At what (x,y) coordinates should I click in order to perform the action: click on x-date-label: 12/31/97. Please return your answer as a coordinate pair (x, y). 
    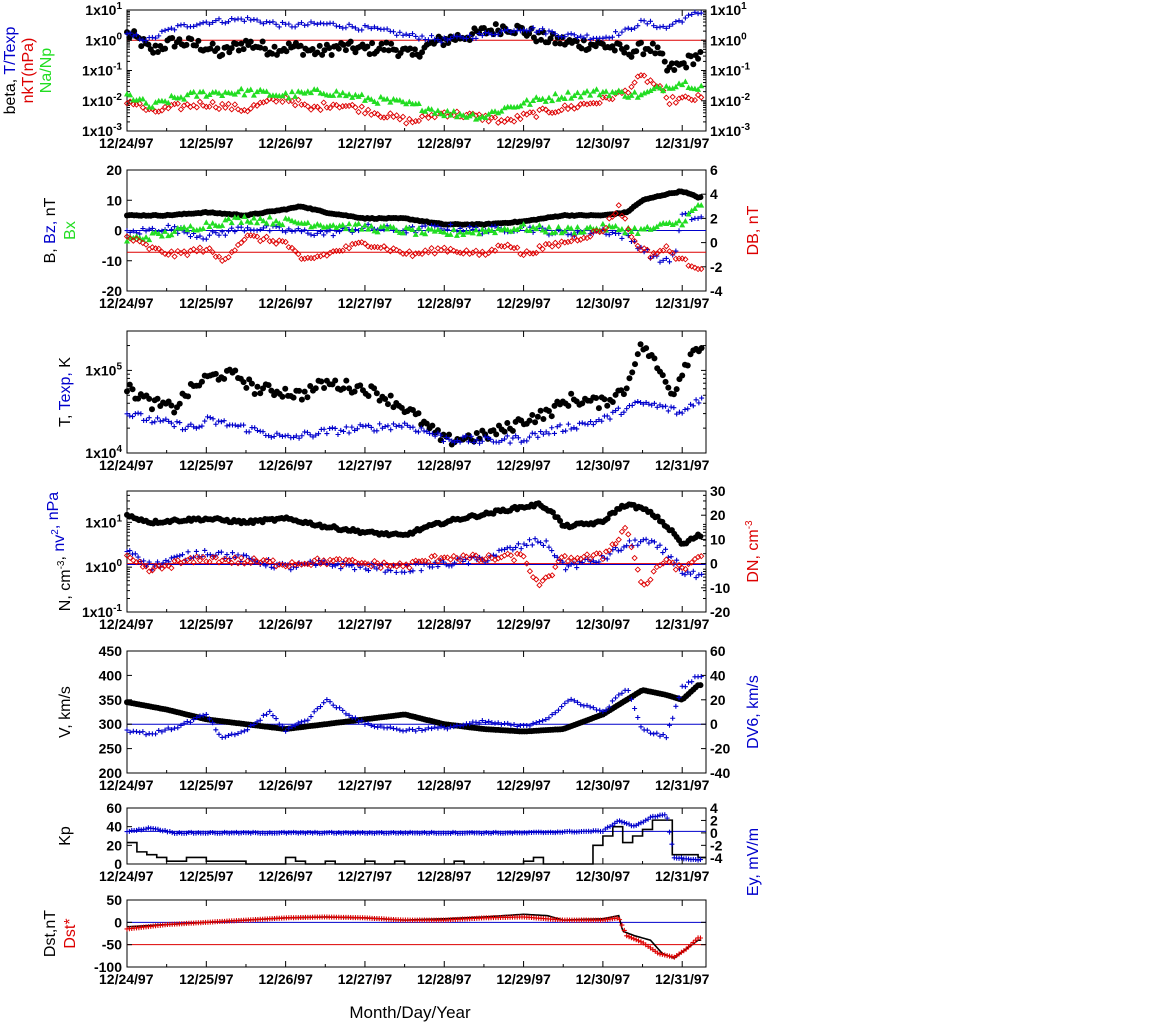
    Looking at the image, I should click on (682, 465).